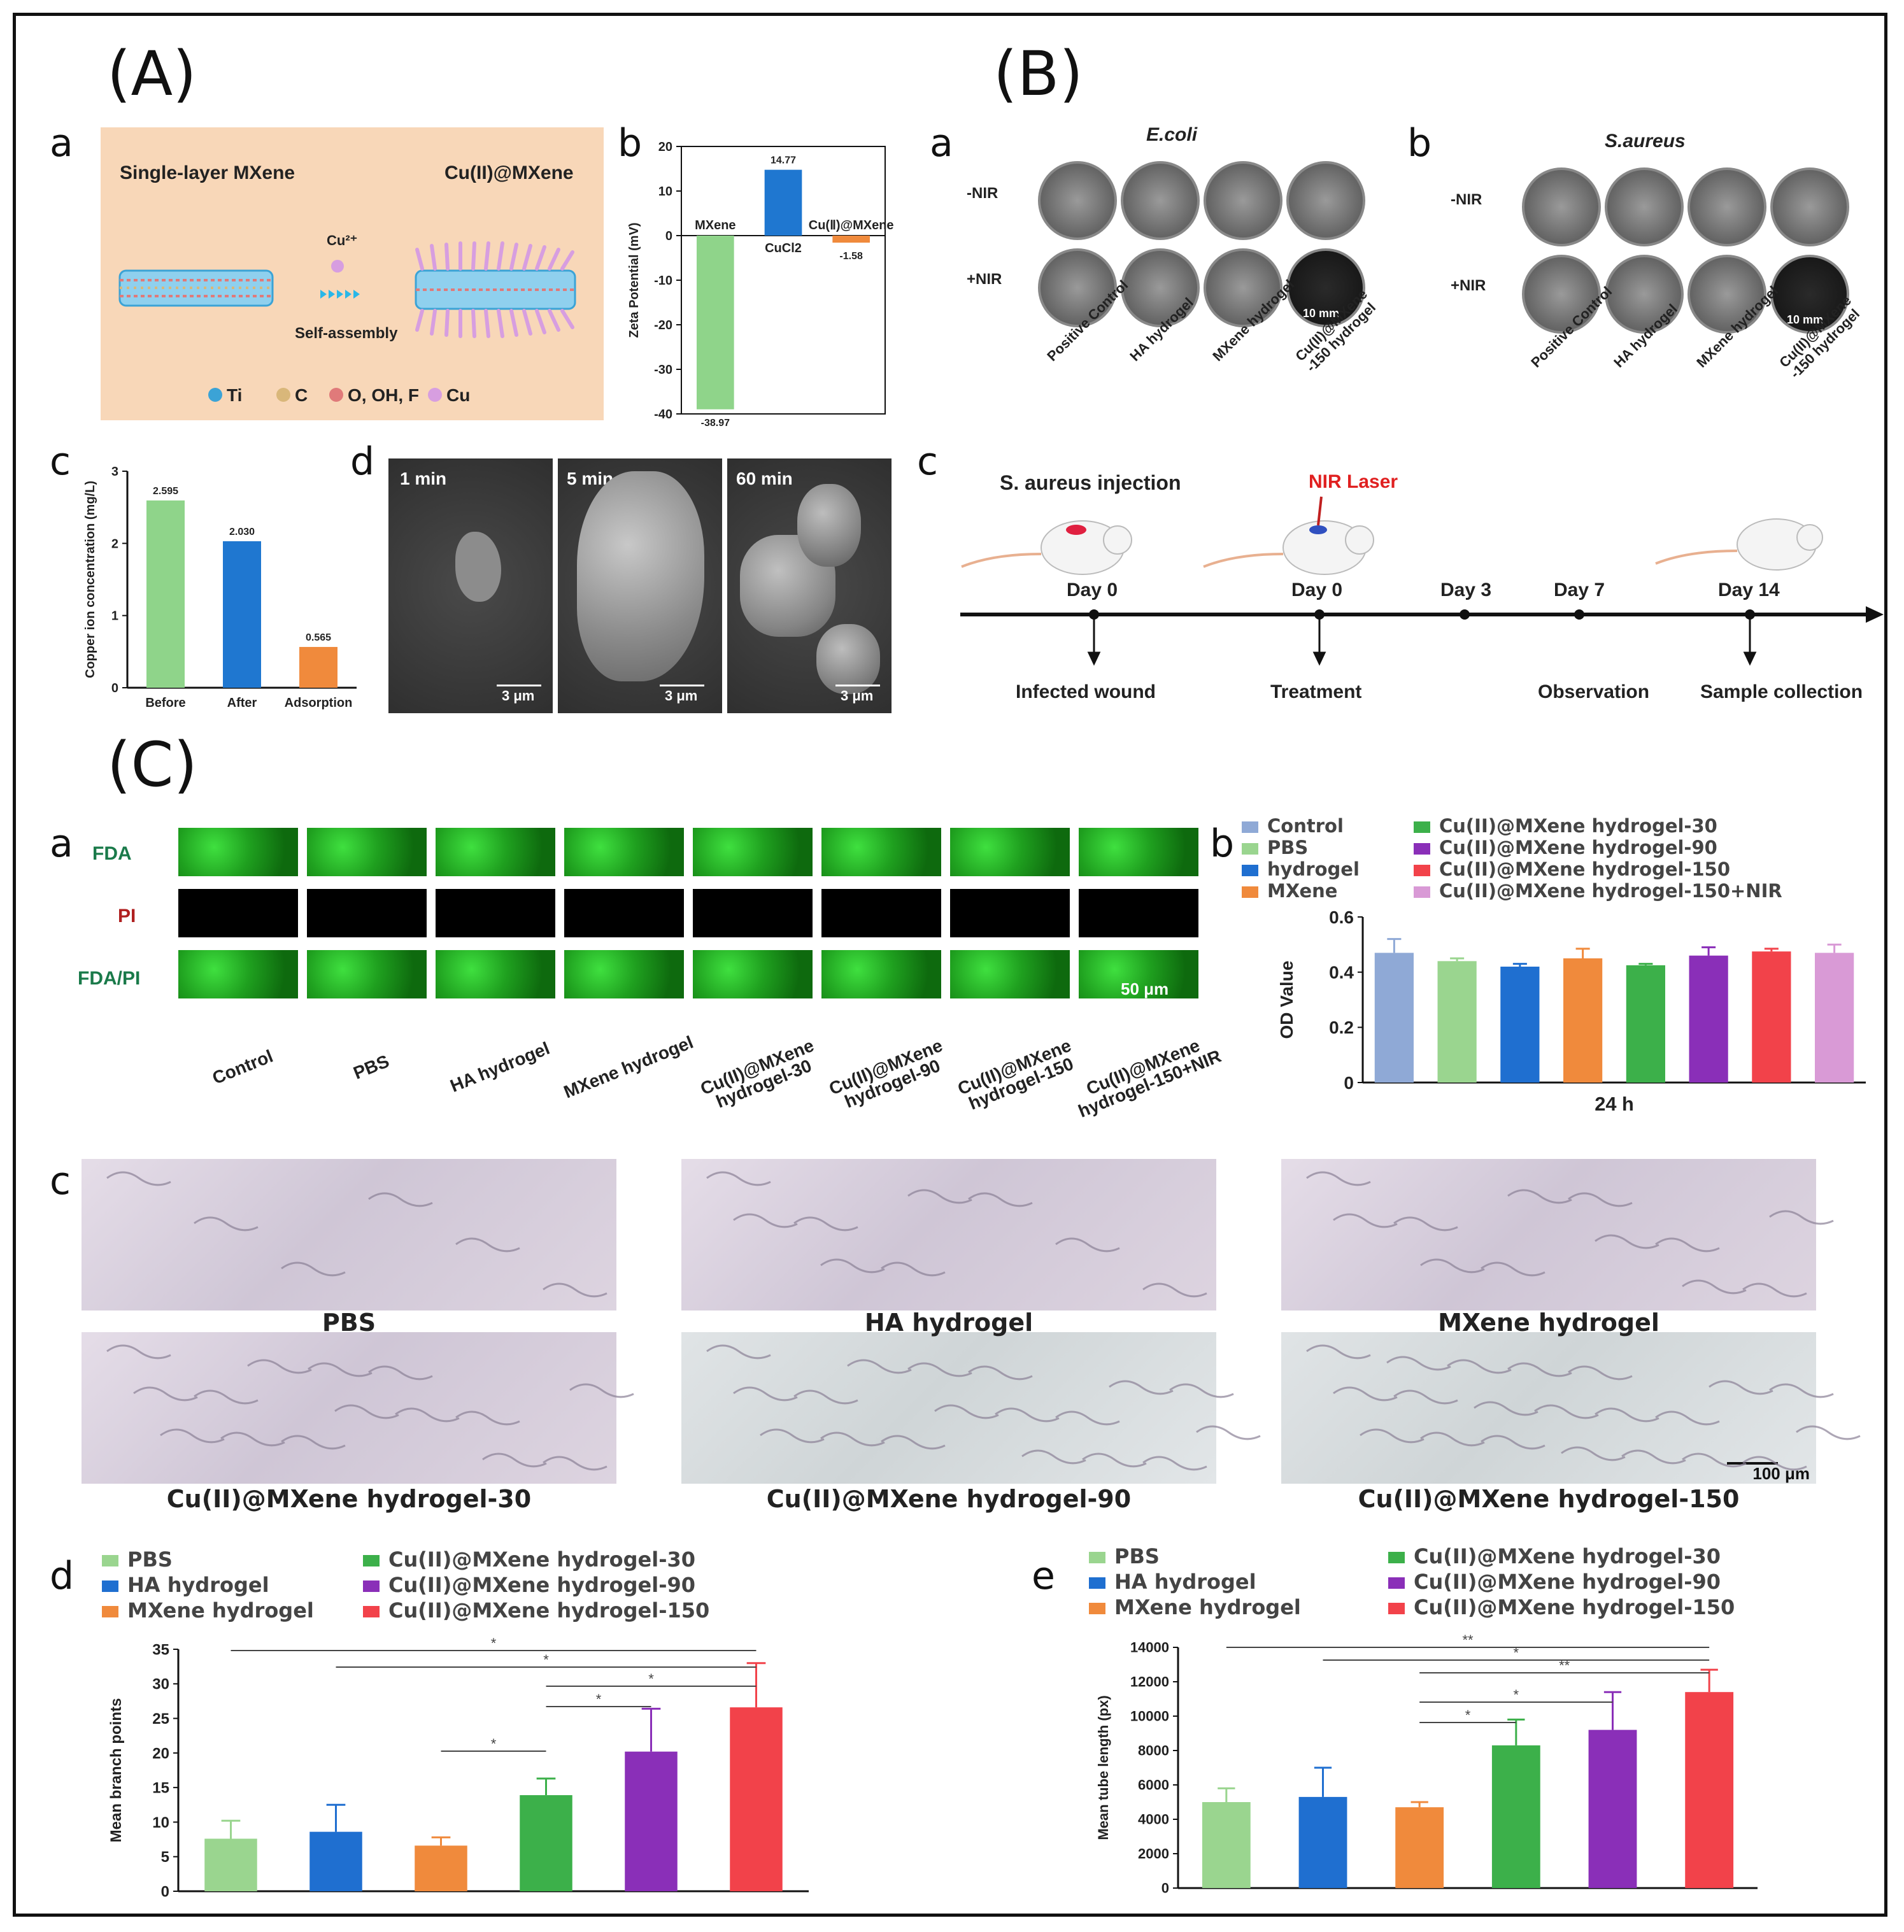 The image size is (1904, 1932). I want to click on y-tick-label: 10, so click(160, 1823).